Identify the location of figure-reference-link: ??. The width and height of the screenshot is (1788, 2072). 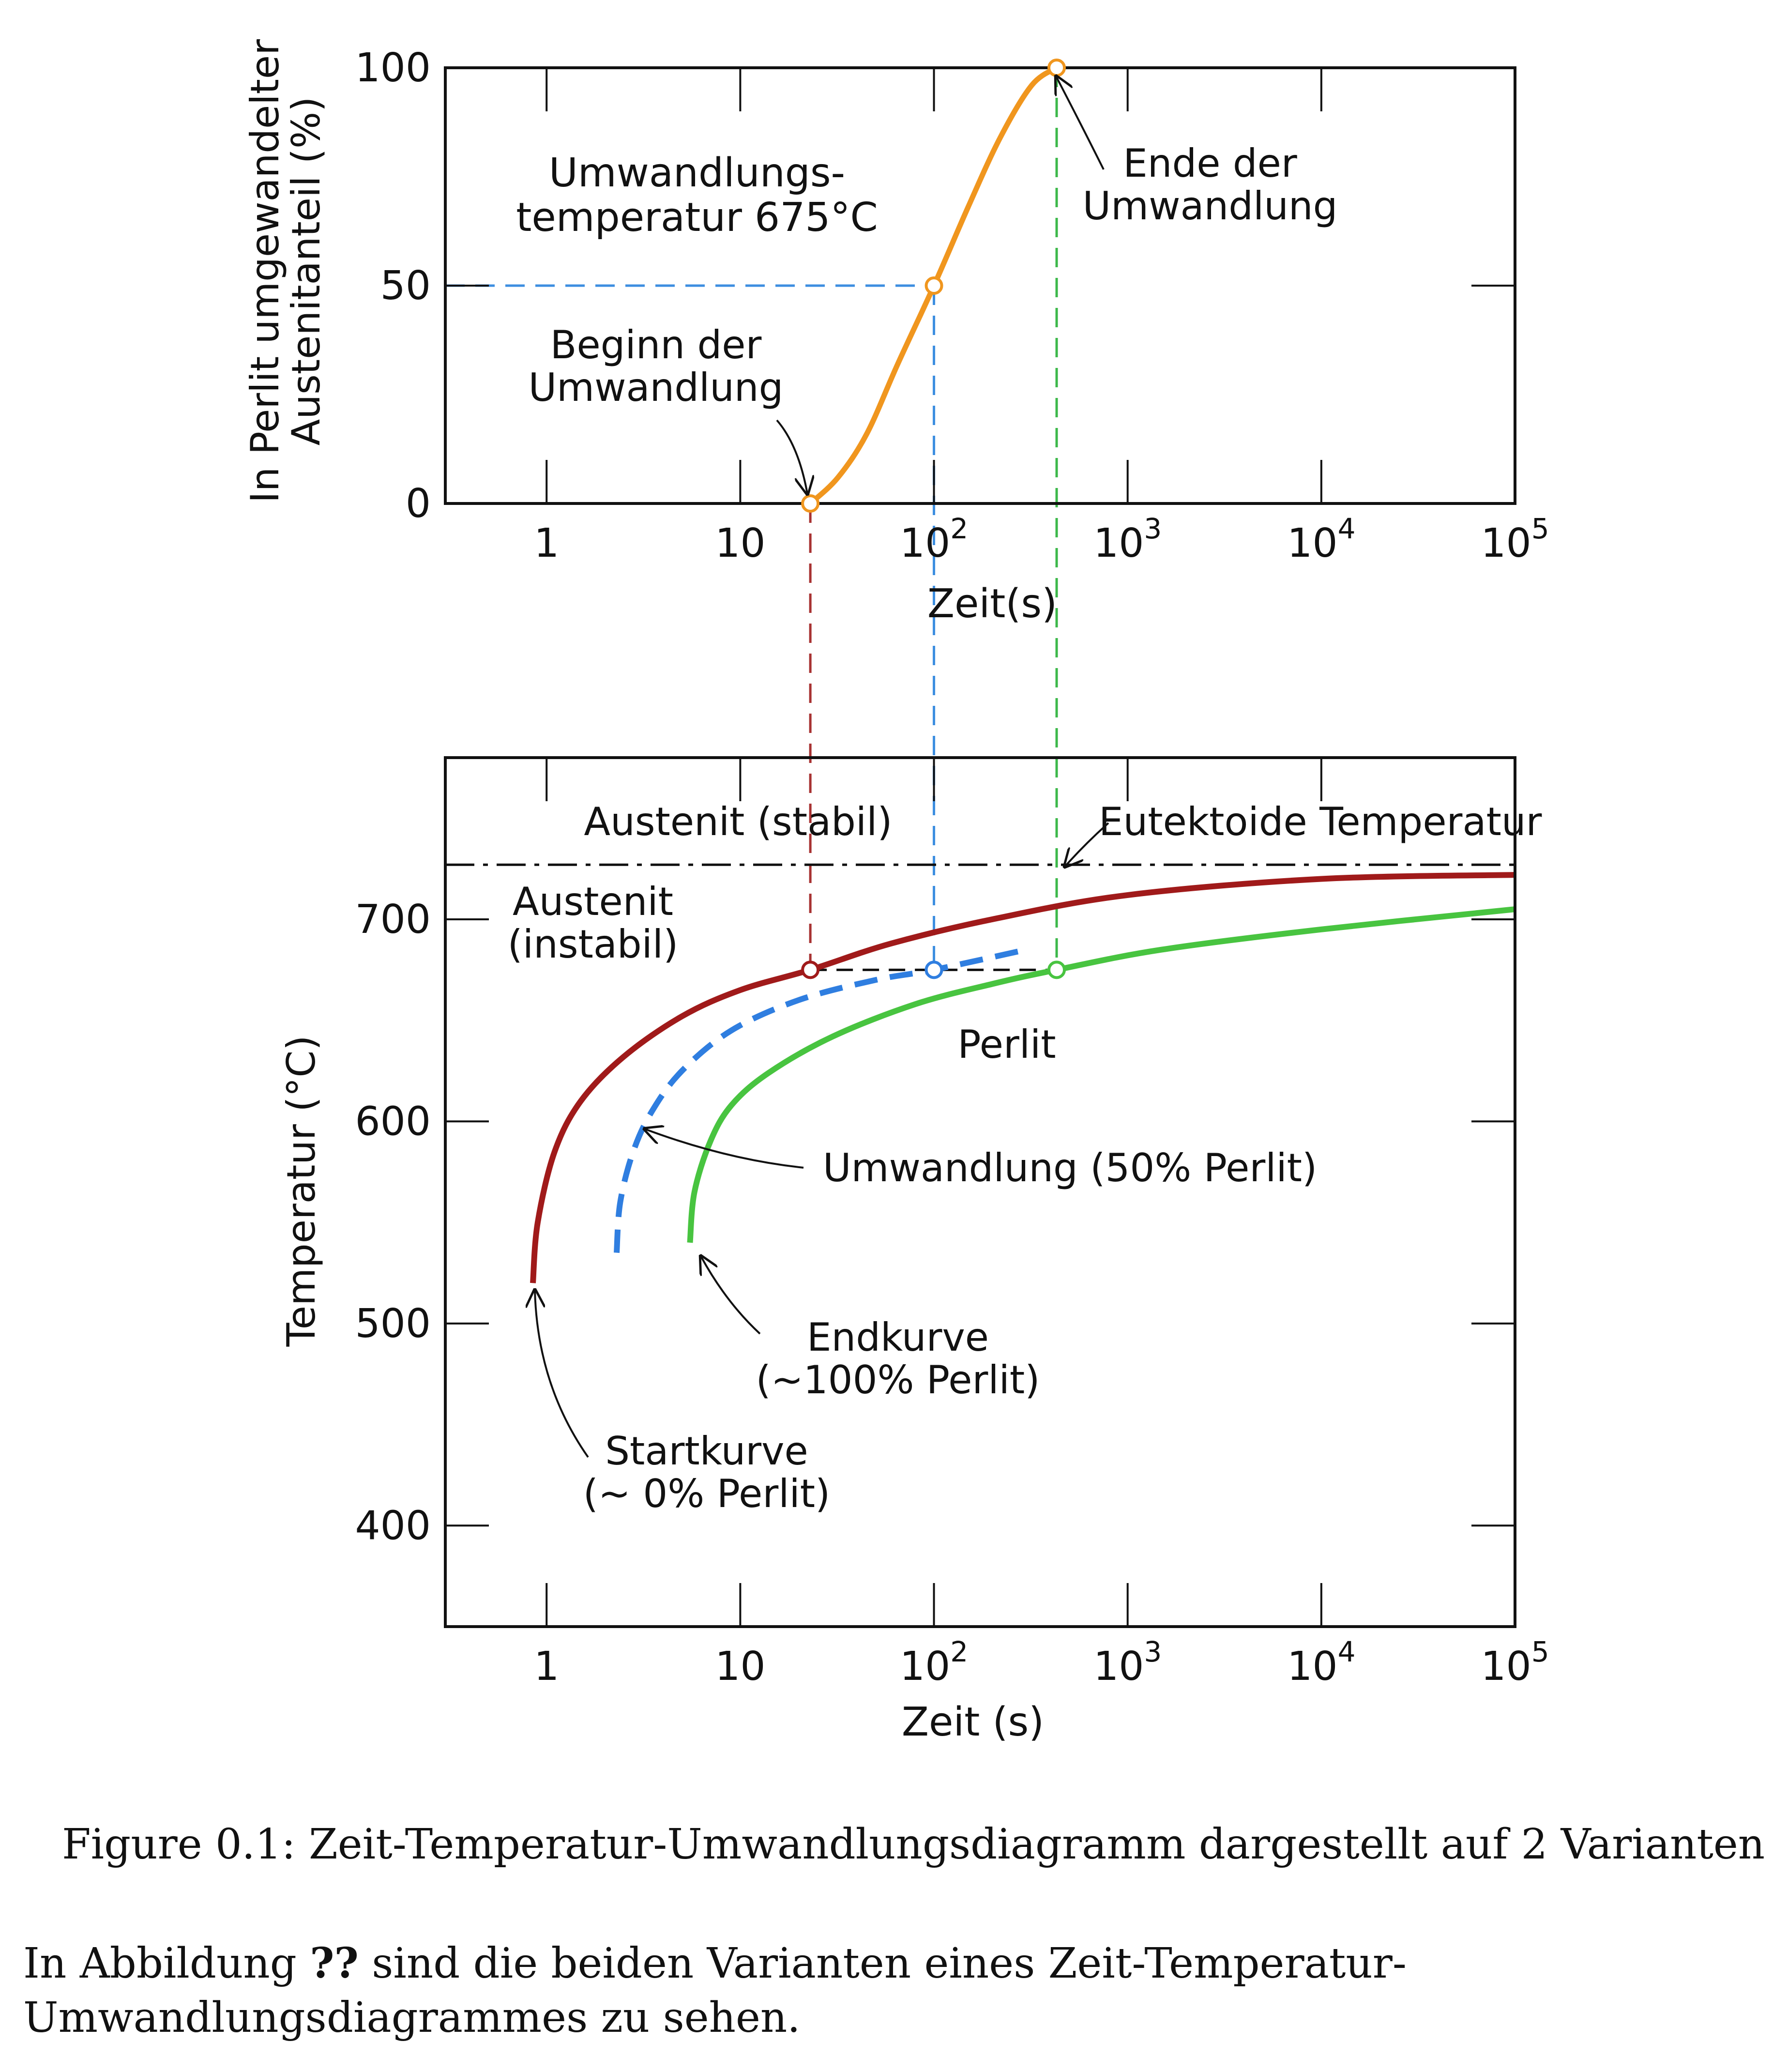
(334, 1963).